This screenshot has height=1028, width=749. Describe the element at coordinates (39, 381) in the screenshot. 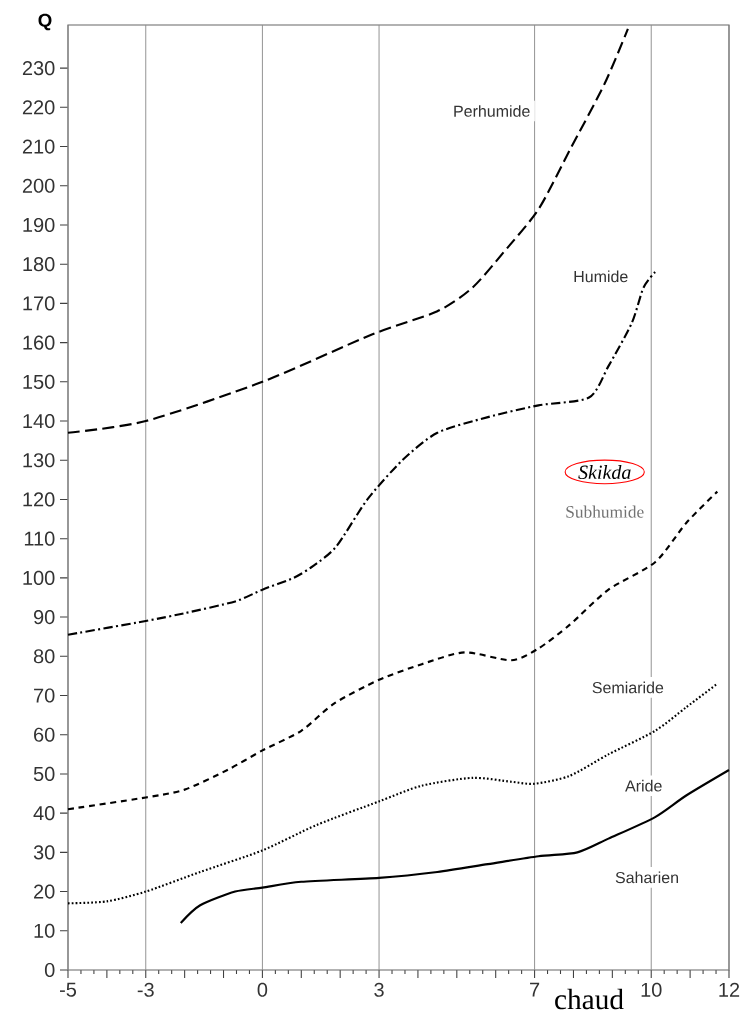

I see `y-tick-label: 150` at that location.